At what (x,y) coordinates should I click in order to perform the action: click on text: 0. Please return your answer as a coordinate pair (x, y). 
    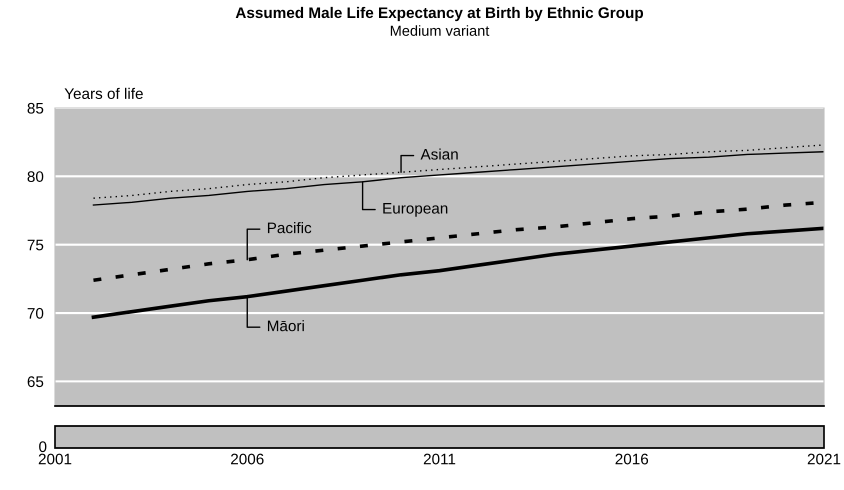
    Looking at the image, I should click on (42, 446).